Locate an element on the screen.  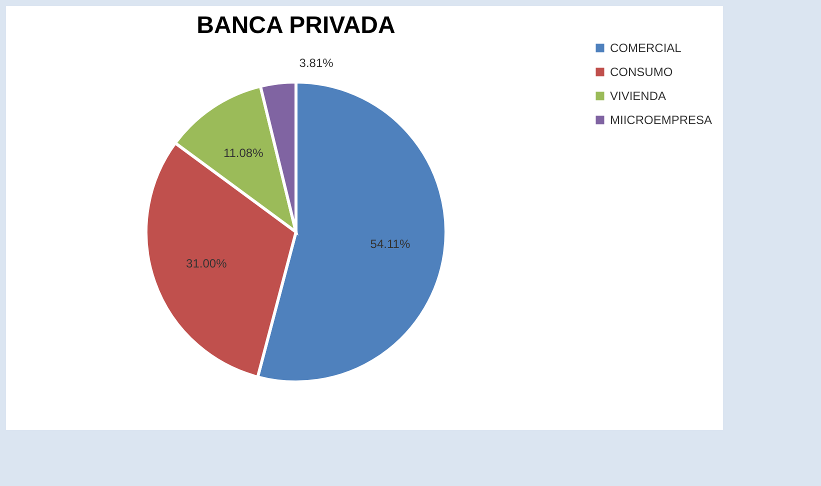
data-label: 3.81% is located at coordinates (316, 63).